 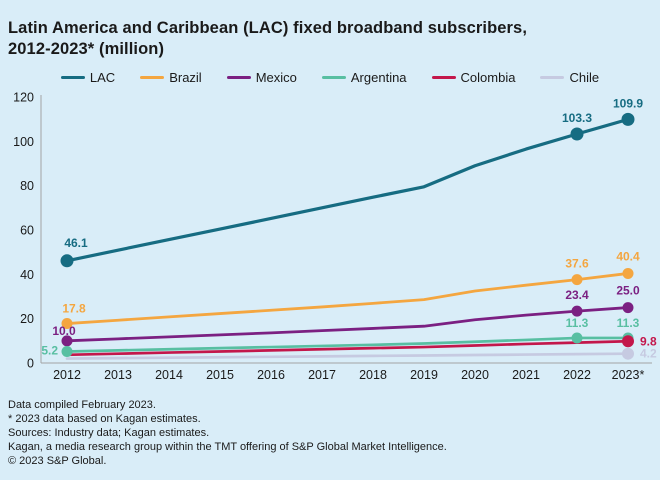 What do you see at coordinates (378, 77) in the screenshot?
I see `legend-label: Argentina` at bounding box center [378, 77].